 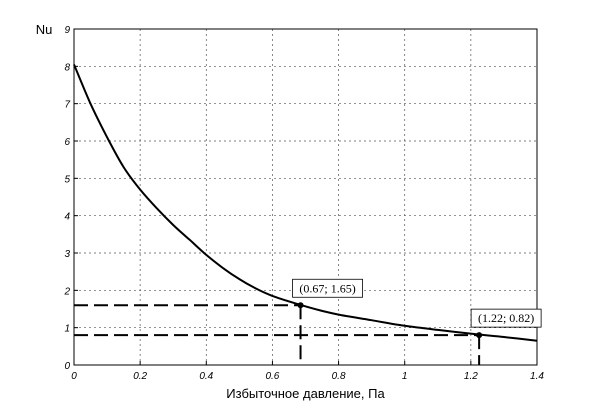 What do you see at coordinates (206, 376) in the screenshot?
I see `x-tick-label: 0.4` at bounding box center [206, 376].